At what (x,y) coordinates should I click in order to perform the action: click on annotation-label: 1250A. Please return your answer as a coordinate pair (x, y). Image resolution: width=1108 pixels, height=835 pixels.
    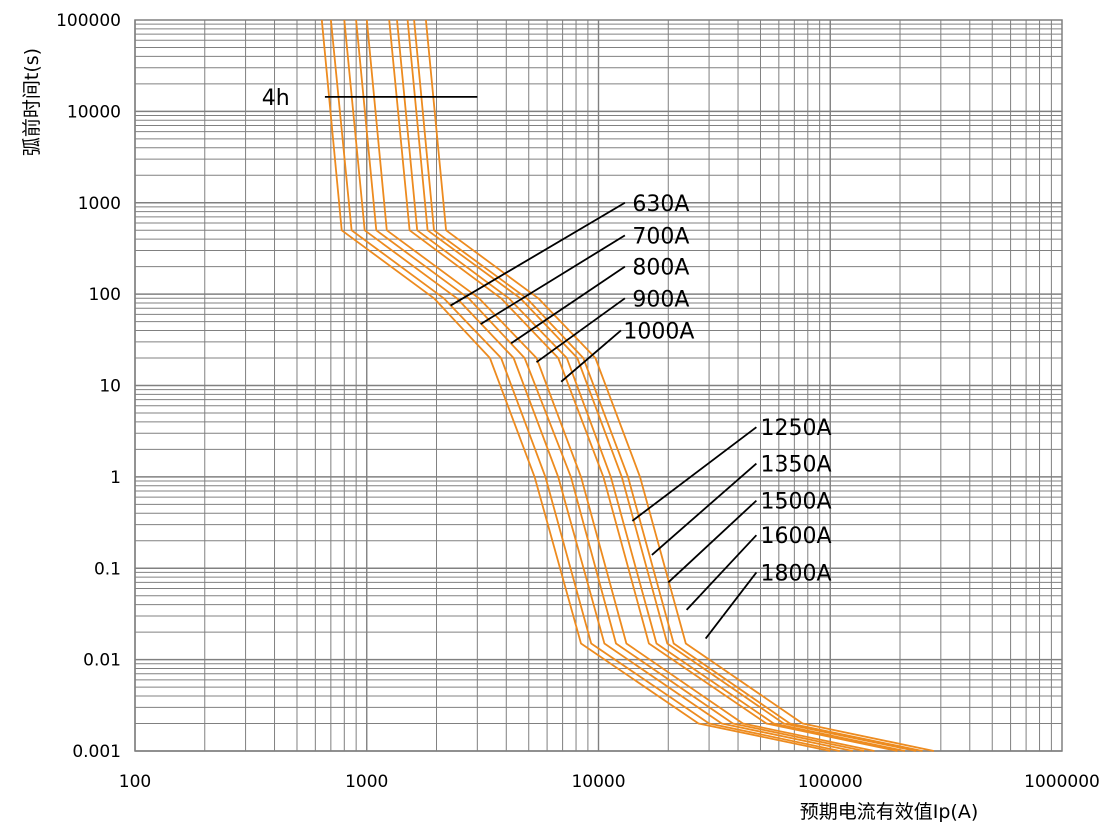
    Looking at the image, I should click on (795, 428).